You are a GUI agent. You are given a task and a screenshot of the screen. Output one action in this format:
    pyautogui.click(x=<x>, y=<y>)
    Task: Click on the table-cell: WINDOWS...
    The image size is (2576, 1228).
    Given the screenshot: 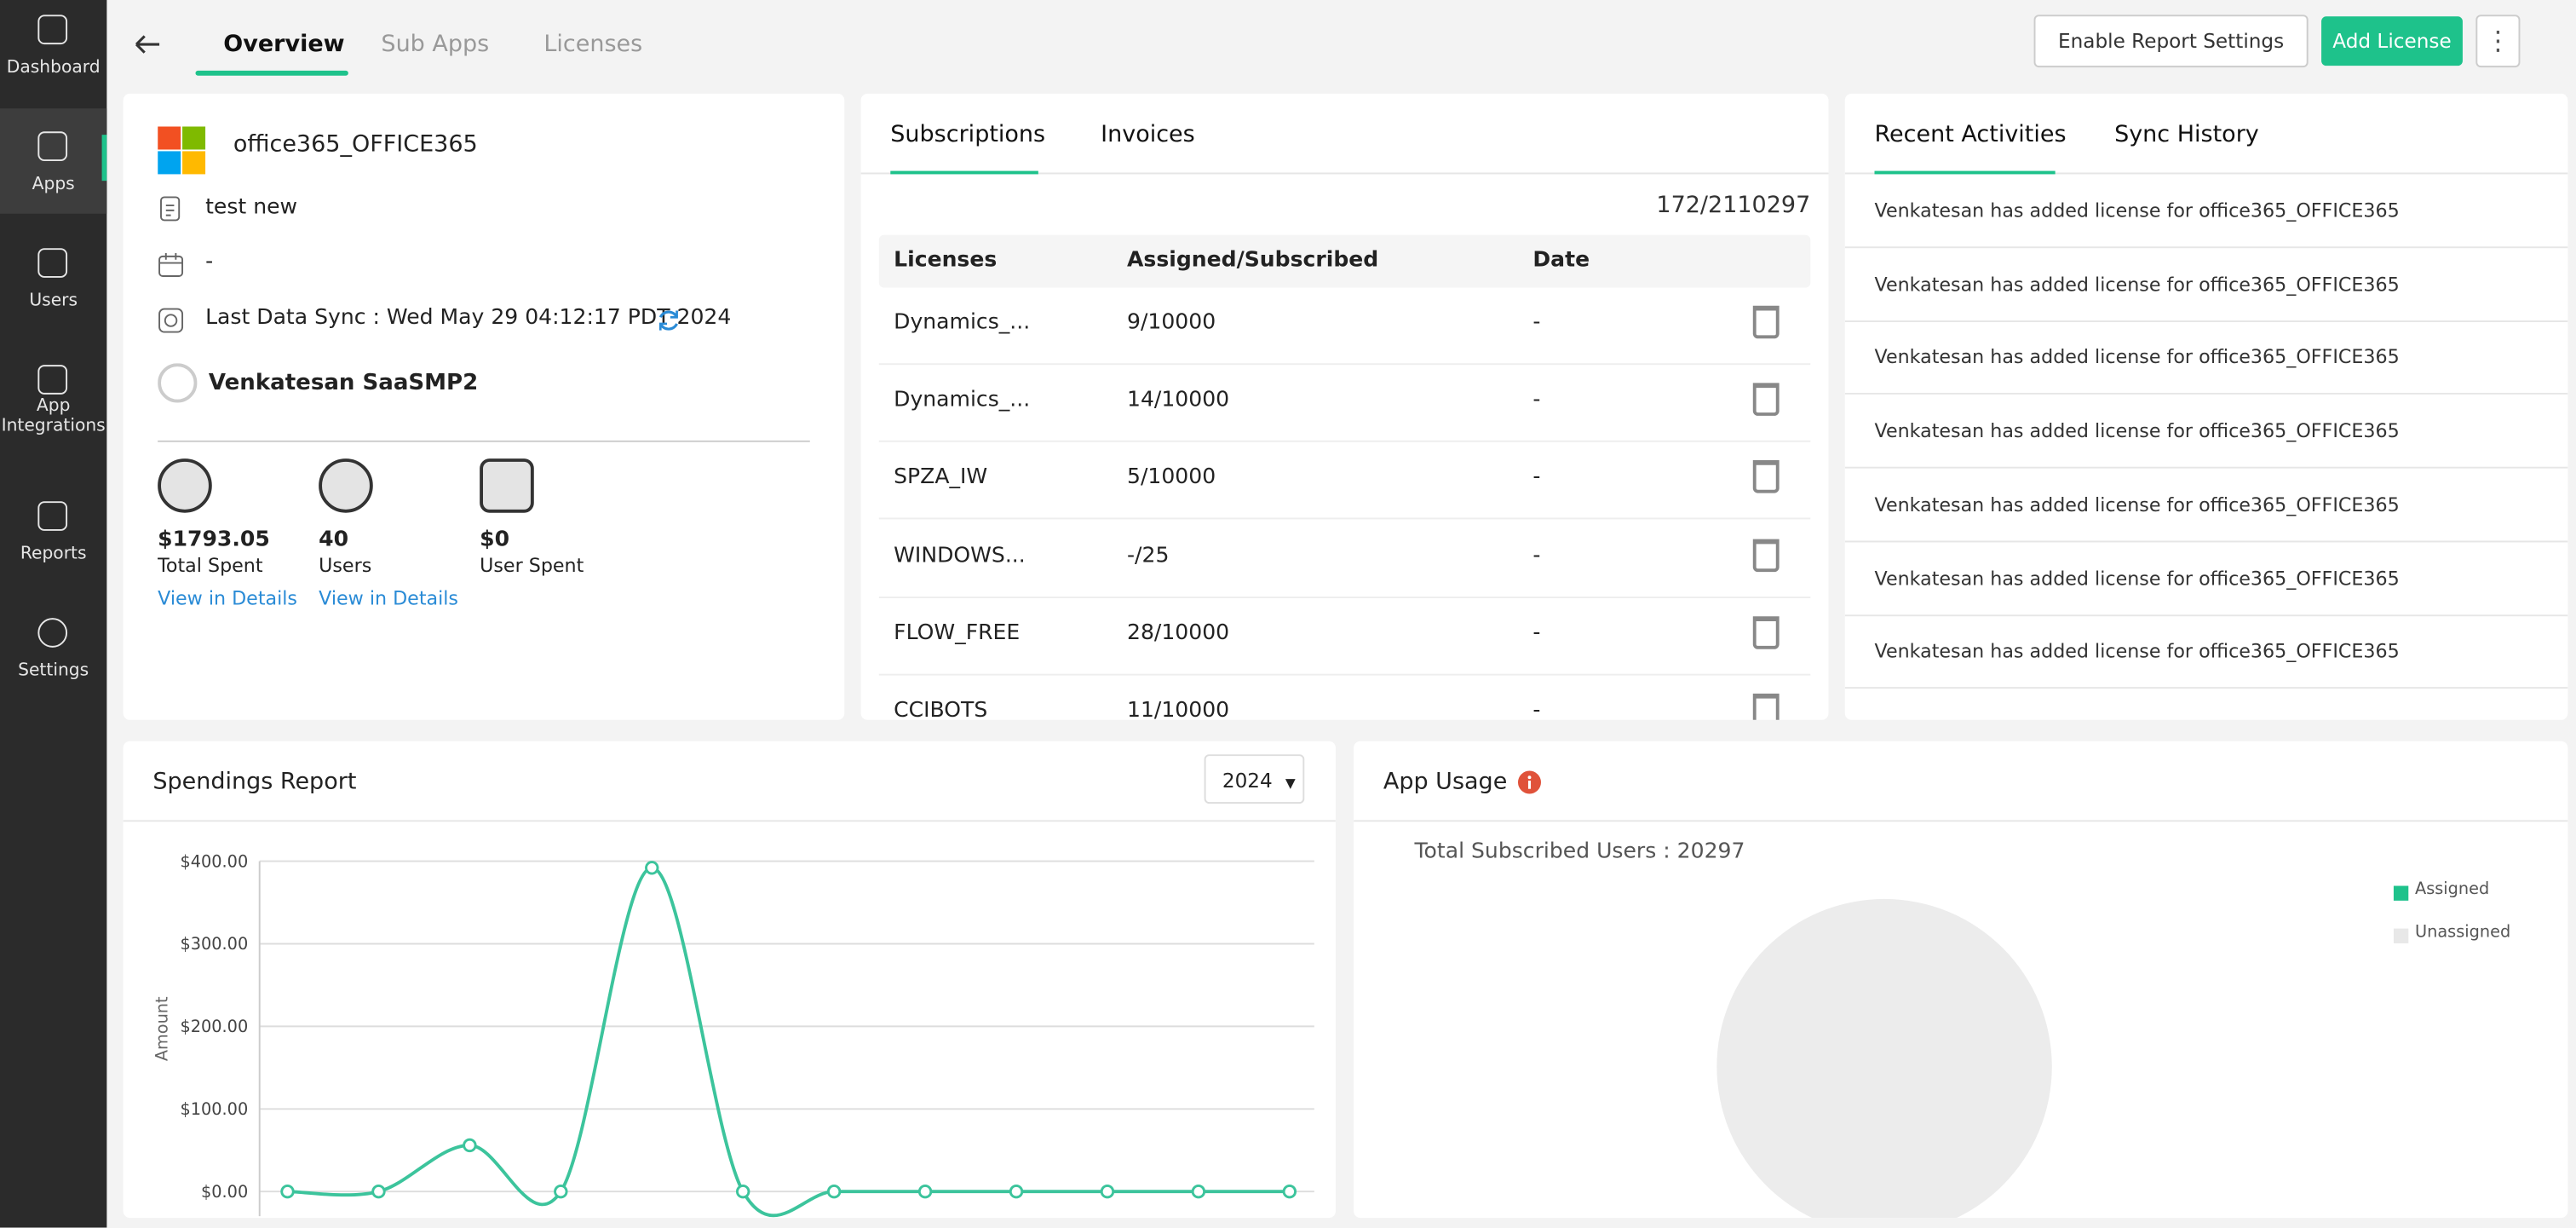 What is the action you would take?
    pyautogui.click(x=960, y=555)
    